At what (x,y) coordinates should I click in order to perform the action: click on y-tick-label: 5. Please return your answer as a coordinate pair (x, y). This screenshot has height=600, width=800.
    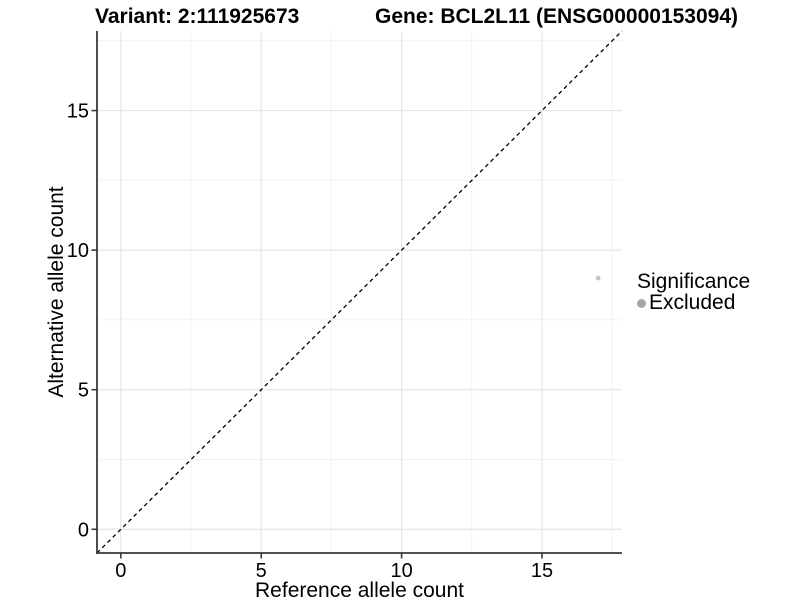
    Looking at the image, I should click on (83, 391).